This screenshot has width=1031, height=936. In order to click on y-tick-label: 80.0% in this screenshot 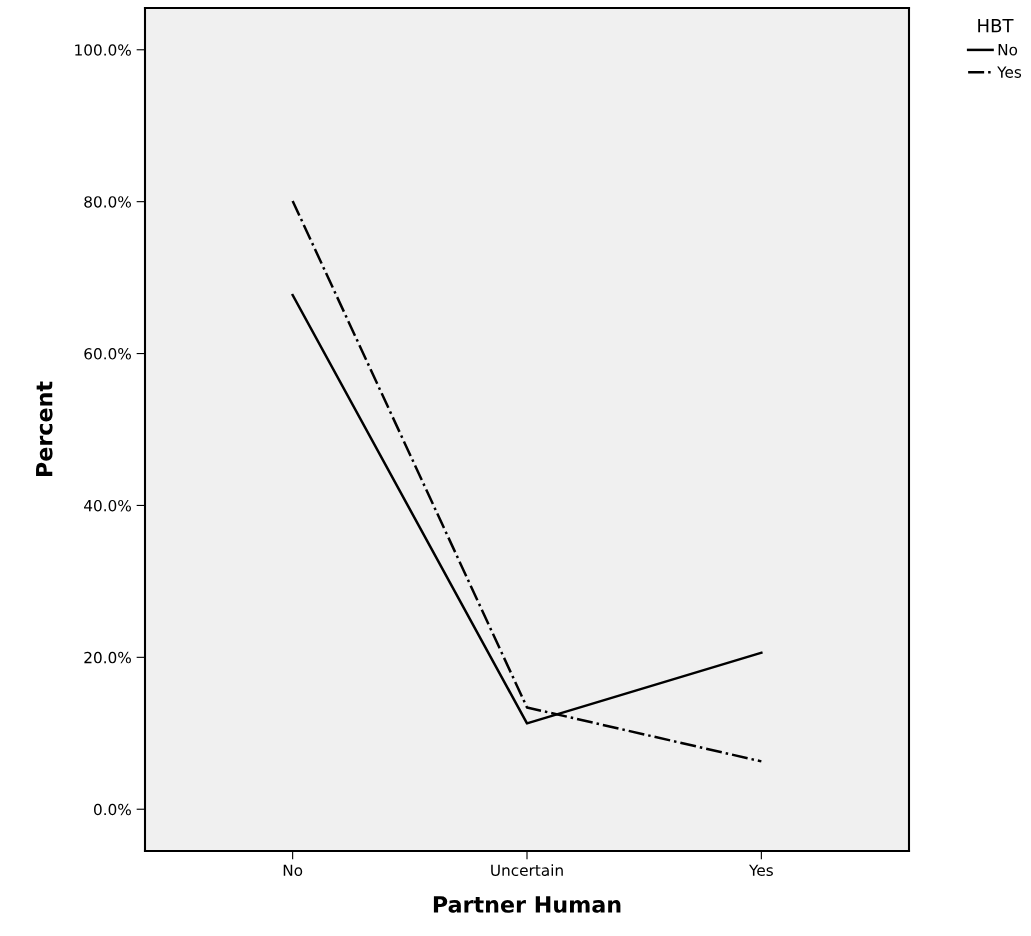, I will do `click(107, 202)`.